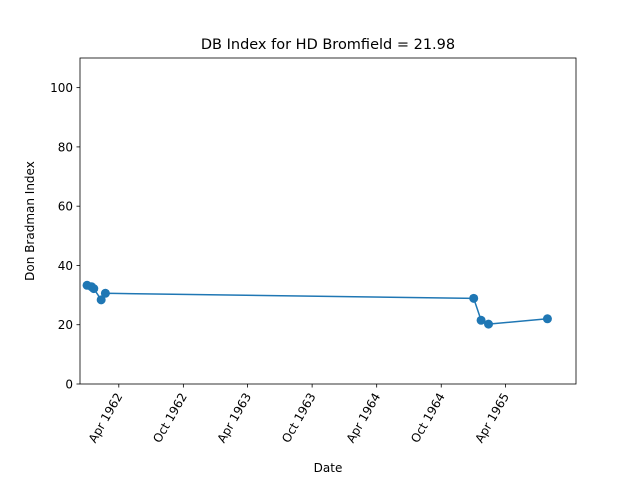 The image size is (640, 480). Describe the element at coordinates (328, 45) in the screenshot. I see `chart-title: DB Index for HD Bromfield = 21.98` at that location.